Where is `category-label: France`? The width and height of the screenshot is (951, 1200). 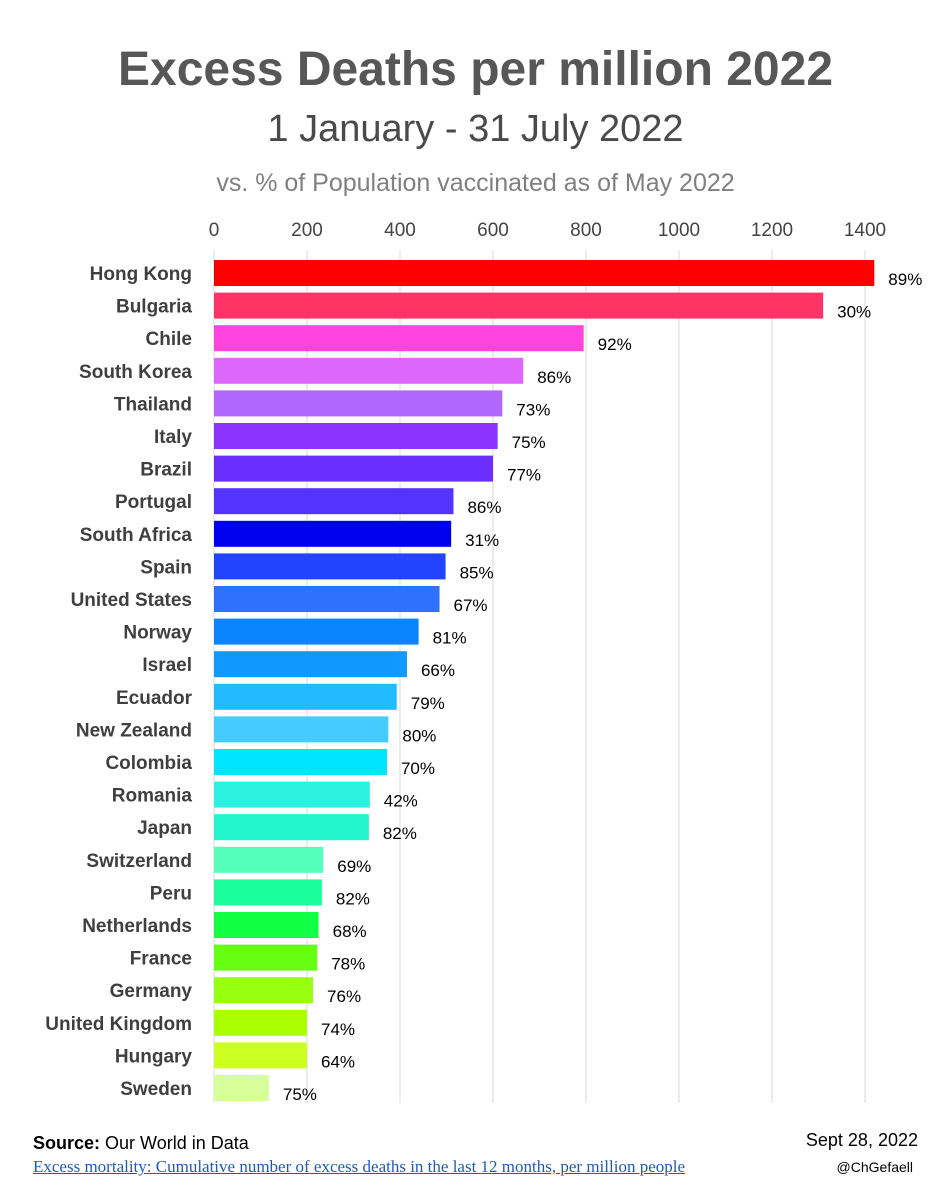
category-label: France is located at coordinates (161, 959).